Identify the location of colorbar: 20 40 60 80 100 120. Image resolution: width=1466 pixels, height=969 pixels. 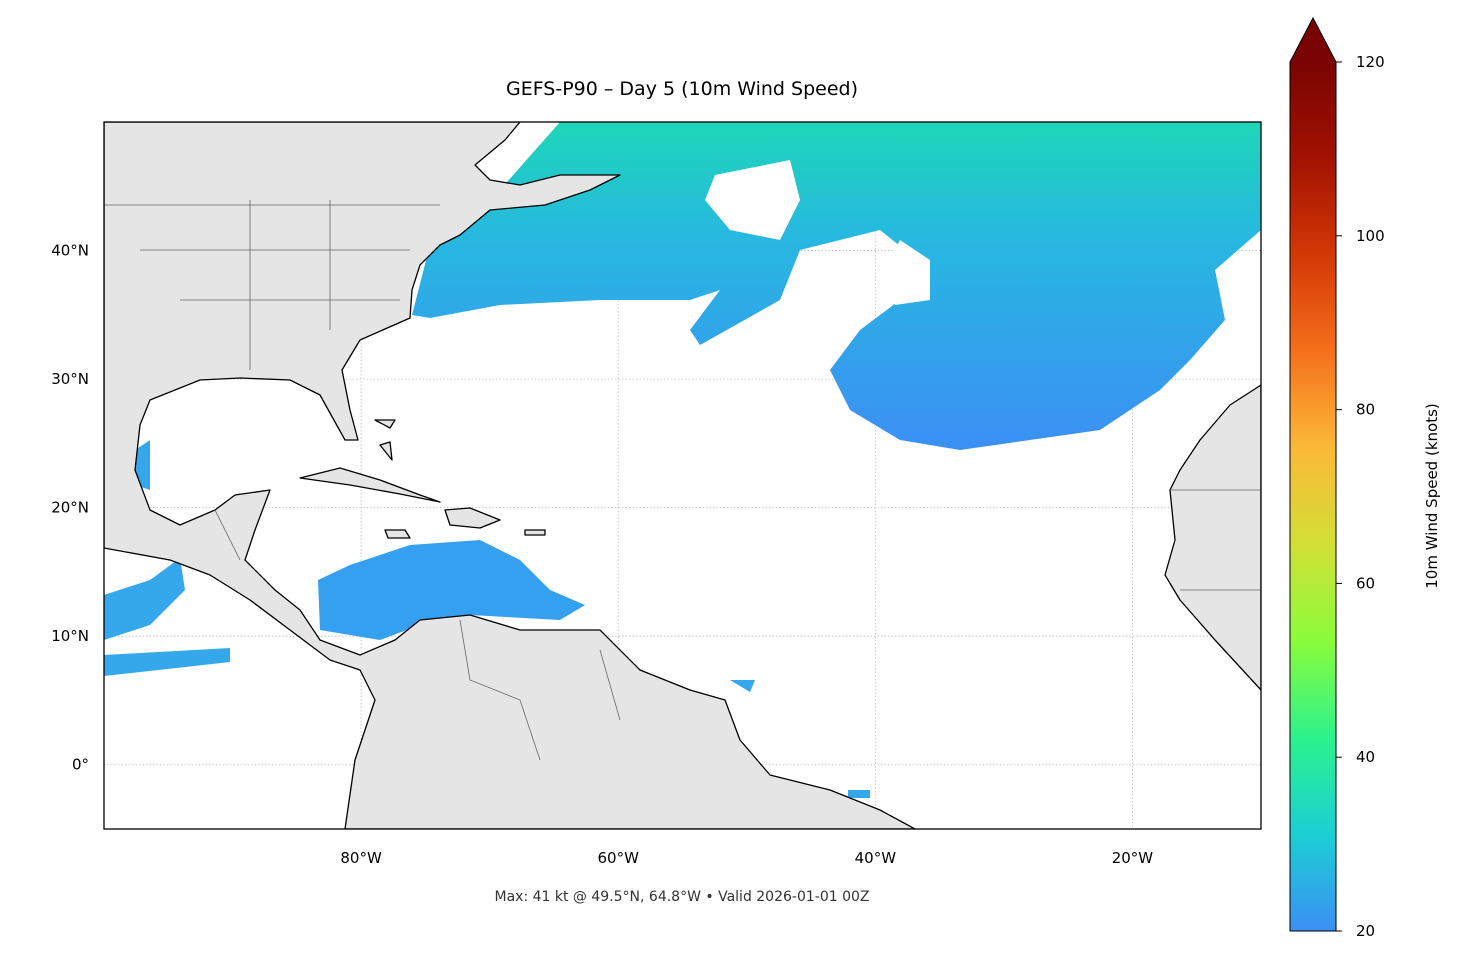
(1337, 478).